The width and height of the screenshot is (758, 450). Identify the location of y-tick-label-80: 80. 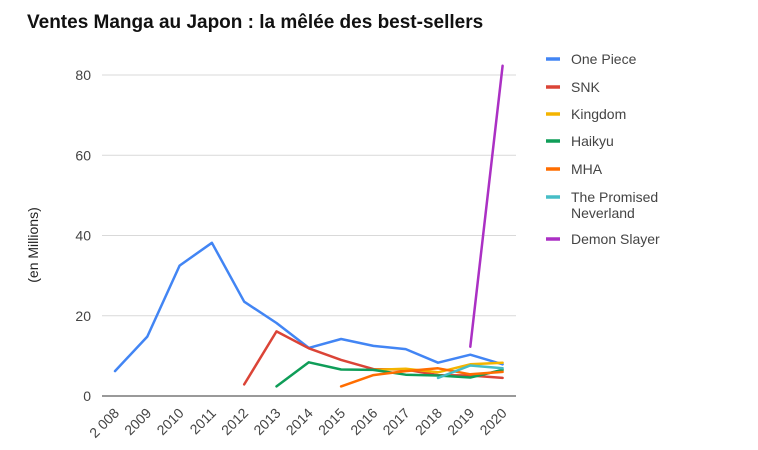
(83, 75).